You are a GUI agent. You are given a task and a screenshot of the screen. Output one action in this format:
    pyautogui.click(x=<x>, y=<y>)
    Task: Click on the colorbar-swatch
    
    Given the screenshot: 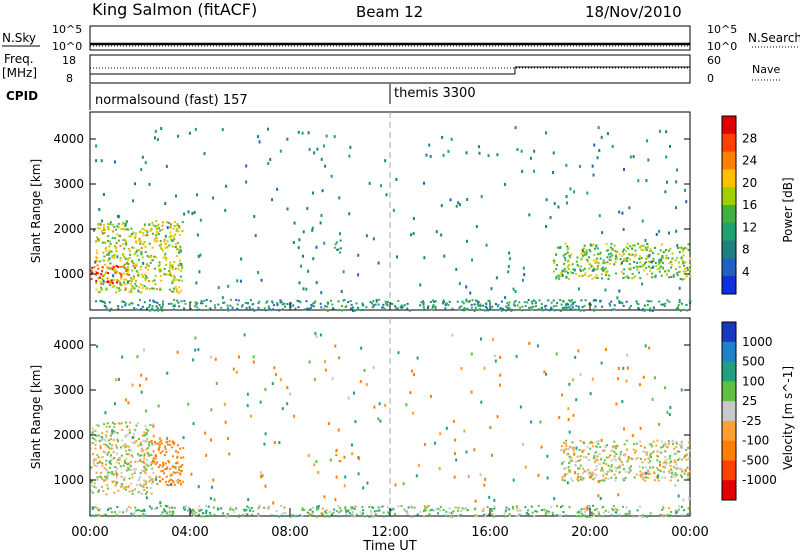 What is the action you would take?
    pyautogui.click(x=729, y=249)
    